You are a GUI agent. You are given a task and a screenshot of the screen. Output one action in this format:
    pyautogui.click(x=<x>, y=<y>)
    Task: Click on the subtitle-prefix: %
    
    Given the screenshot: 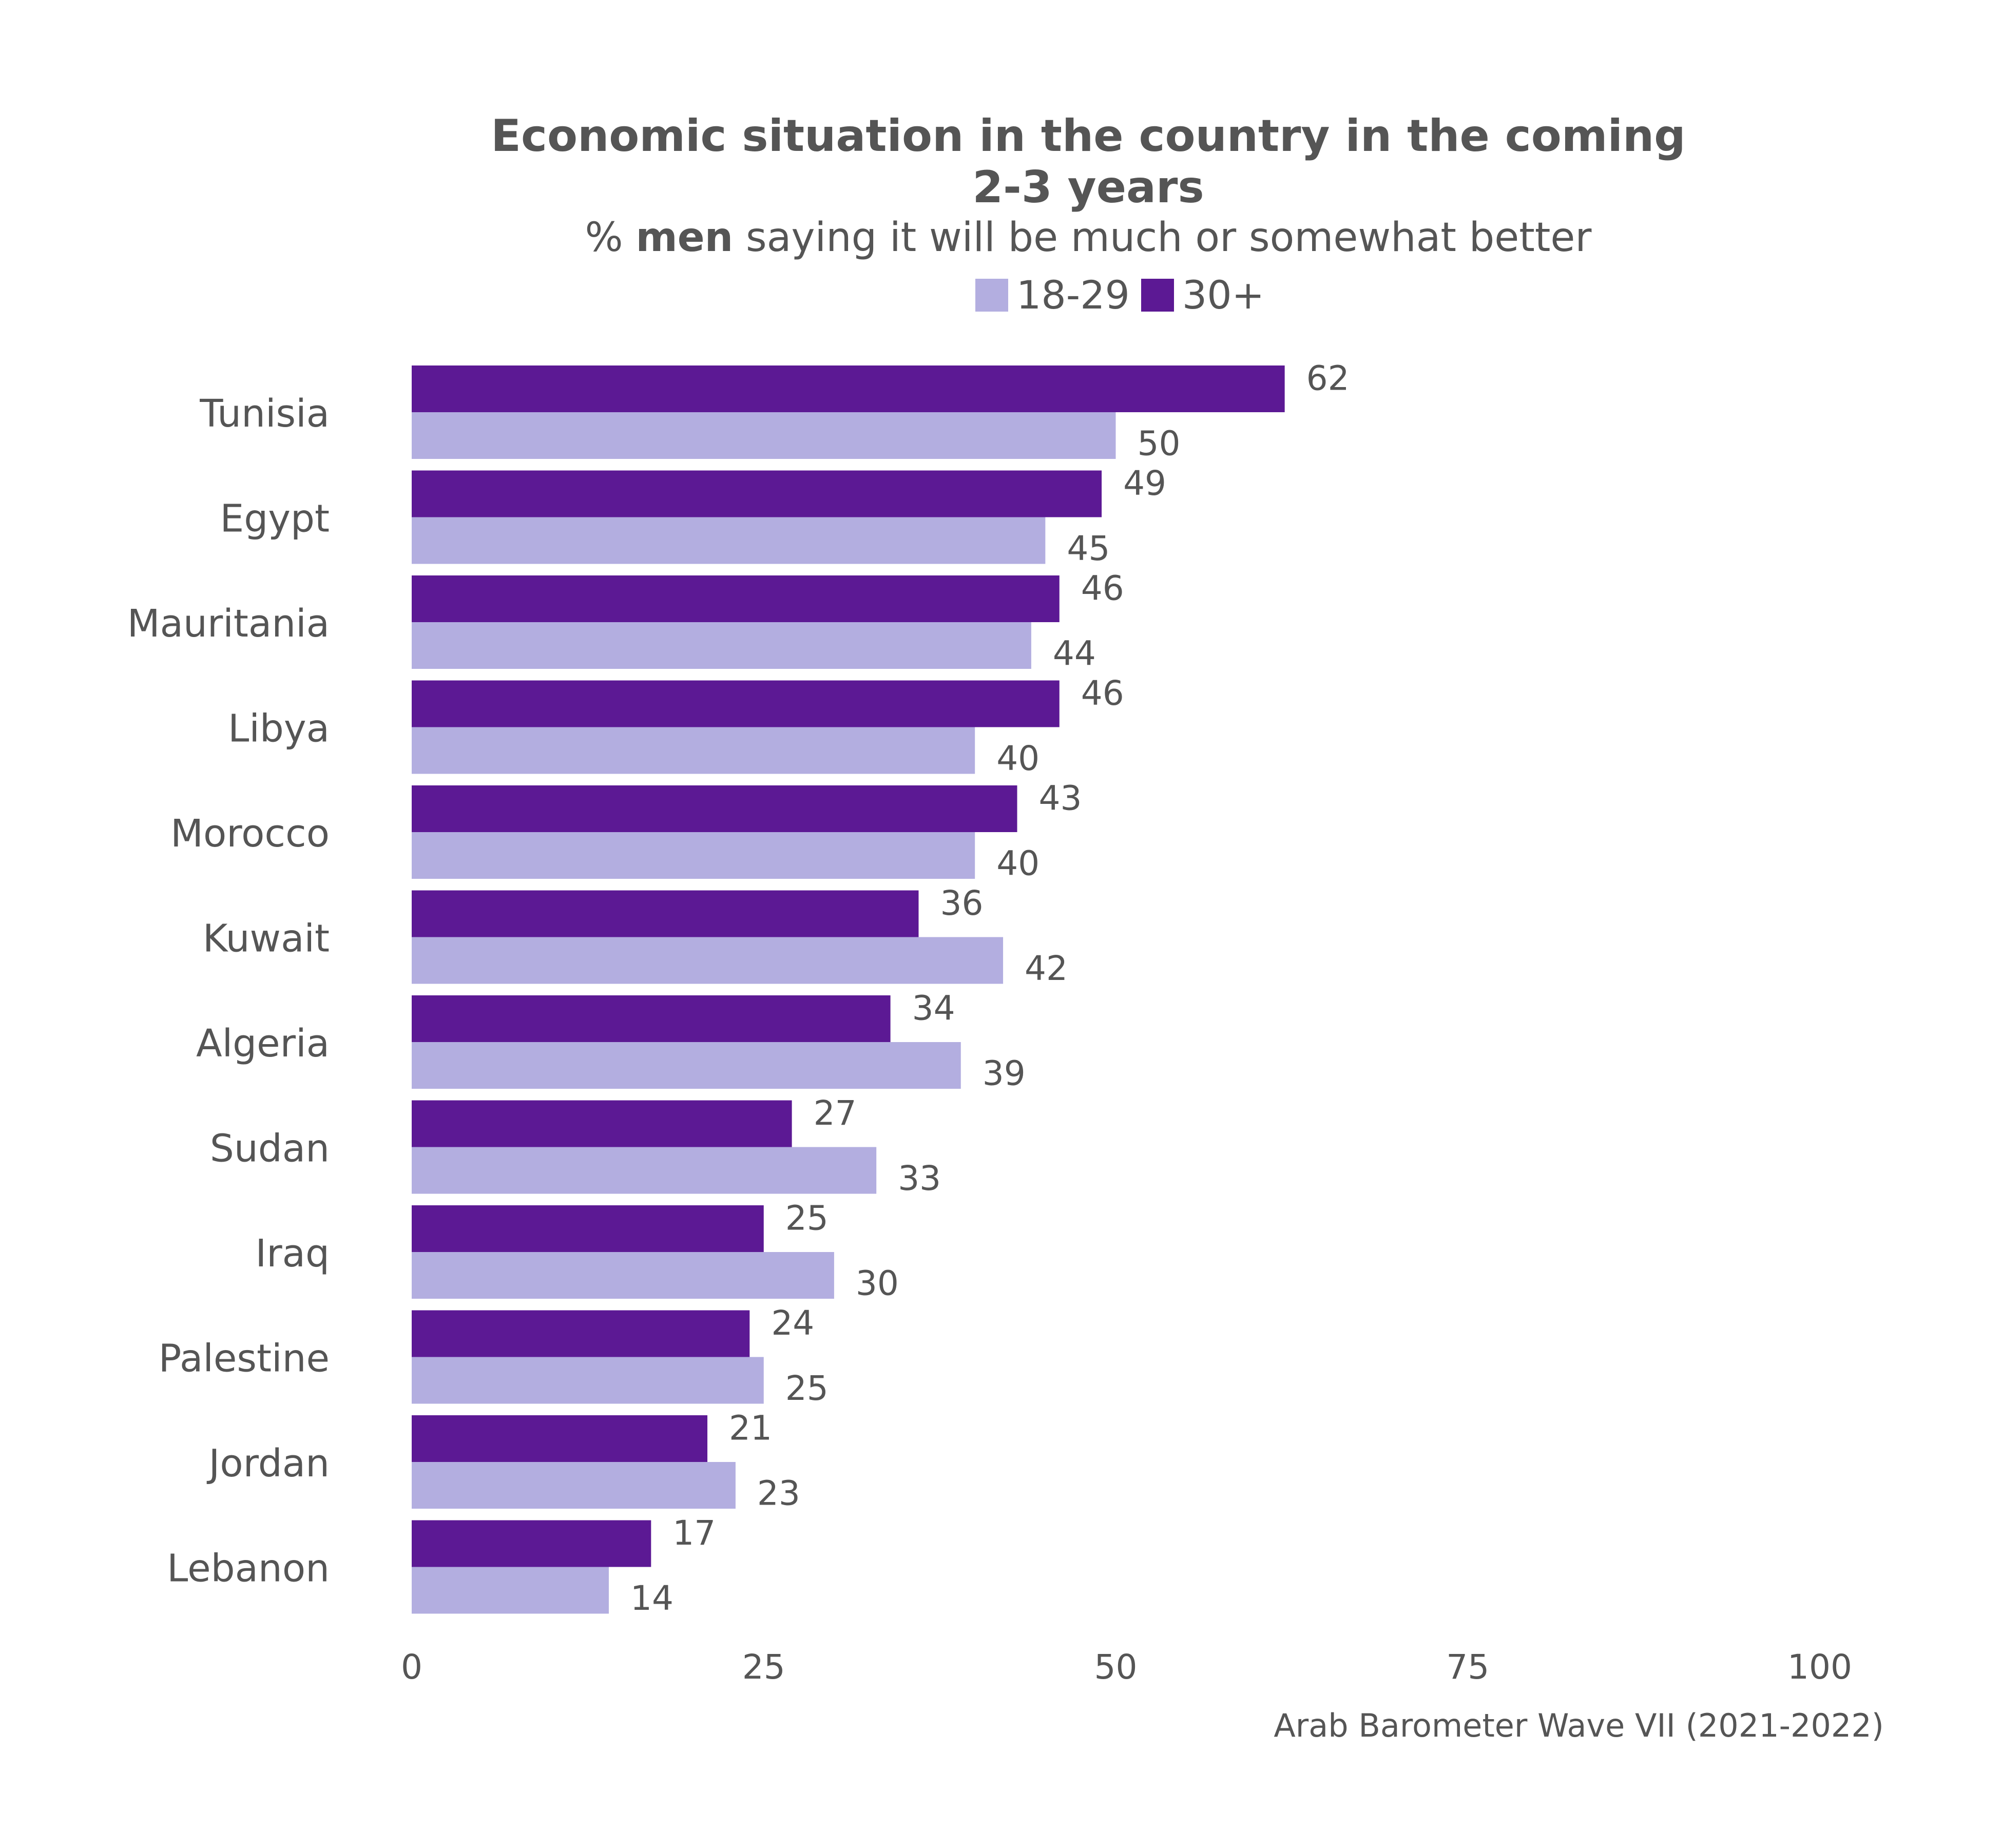 What is the action you would take?
    pyautogui.click(x=610, y=238)
    